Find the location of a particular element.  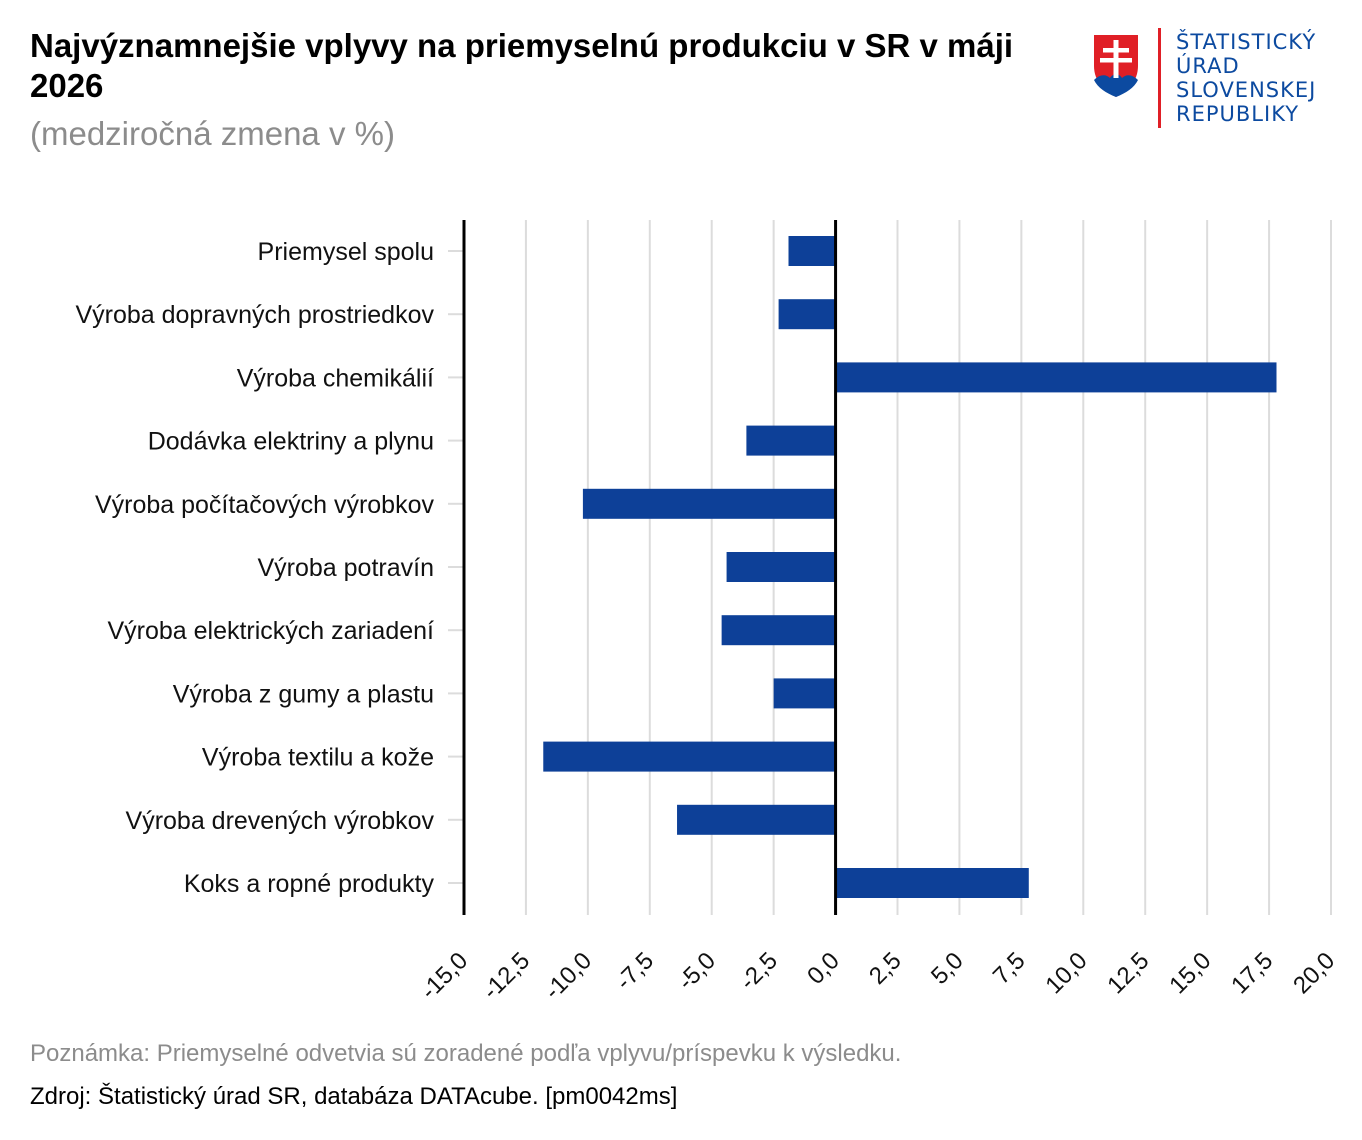

category-label: Výroba drevených výrobkov is located at coordinates (280, 821).